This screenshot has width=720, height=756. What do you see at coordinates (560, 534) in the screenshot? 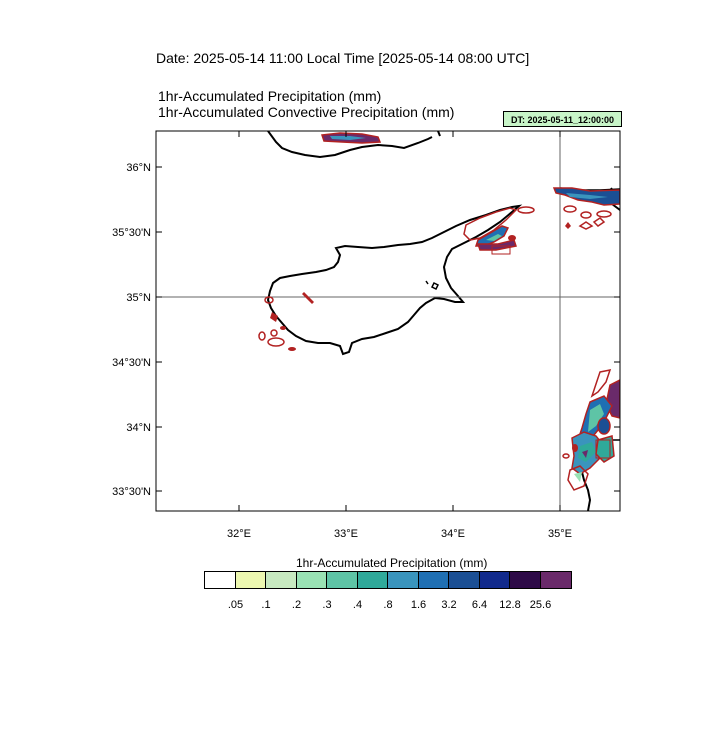
I see `lon-label-35e: 35°E` at bounding box center [560, 534].